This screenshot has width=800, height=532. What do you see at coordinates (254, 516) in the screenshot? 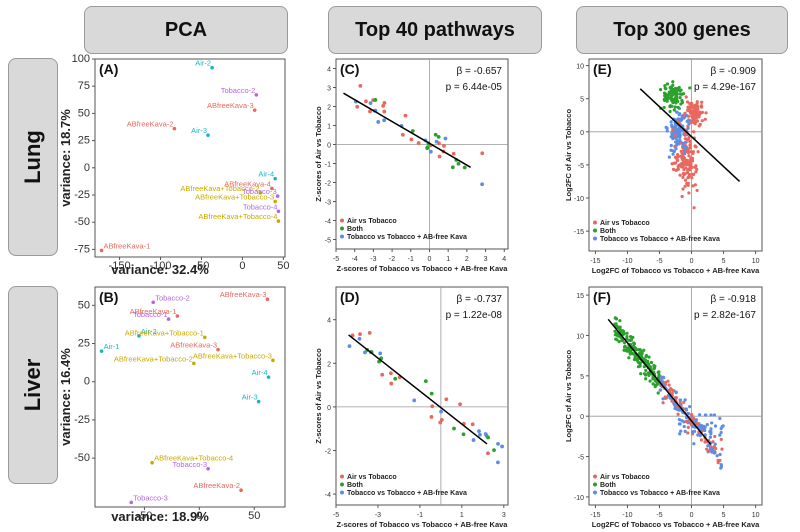
I see `x-tick-label-B: 50` at bounding box center [254, 516].